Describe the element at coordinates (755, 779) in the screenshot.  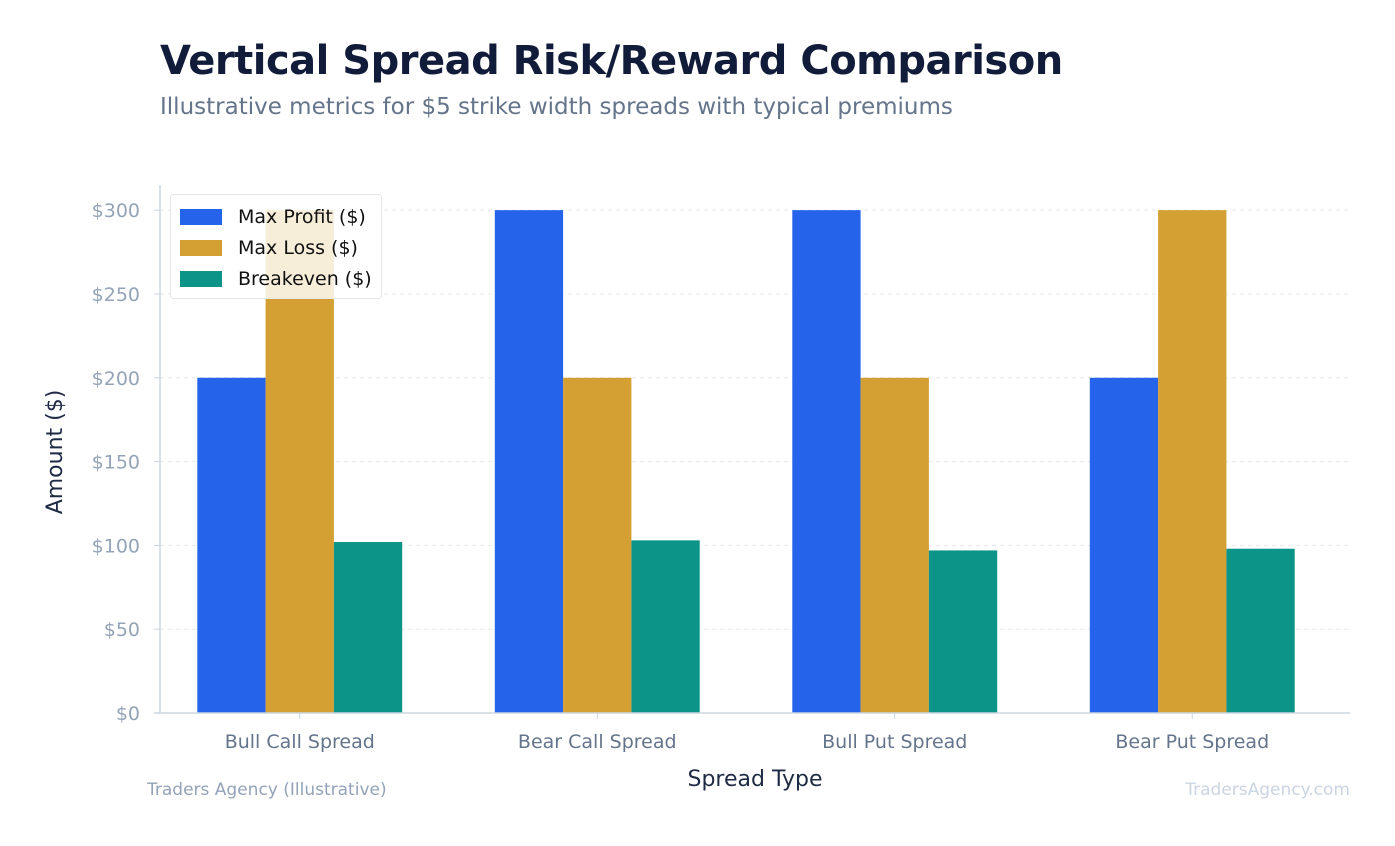
I see `x-axis-label: Spread Type` at that location.